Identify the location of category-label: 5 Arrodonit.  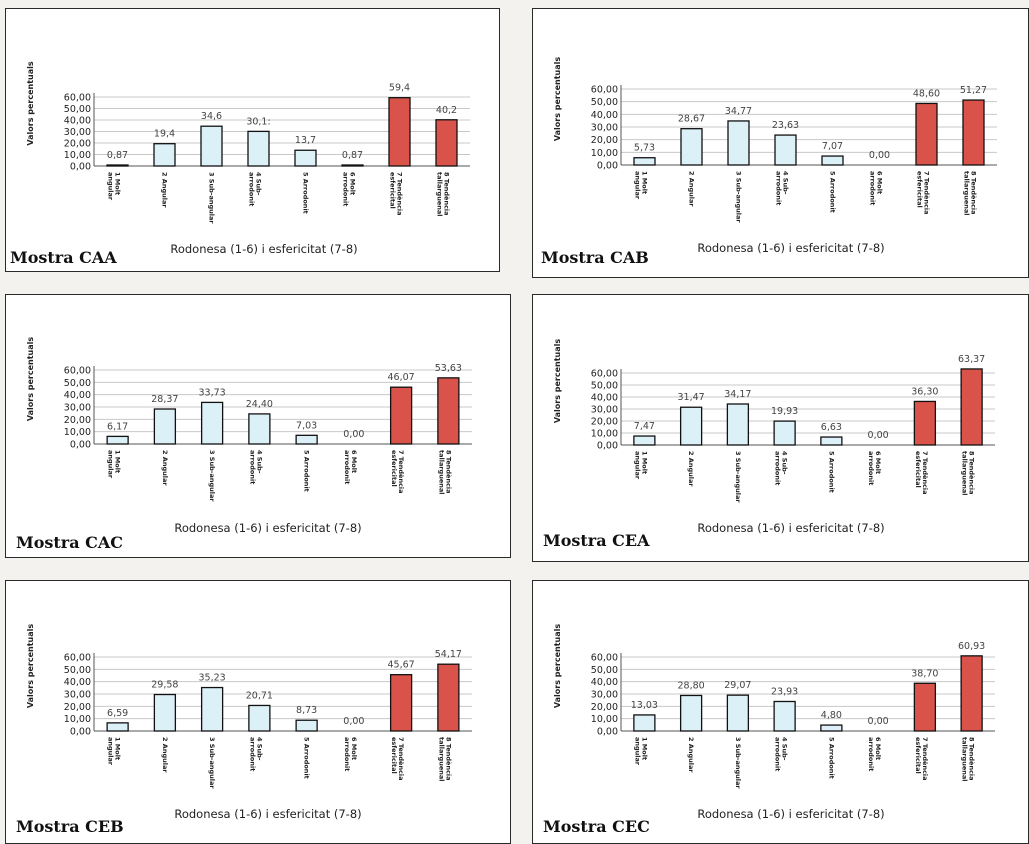
(831, 758).